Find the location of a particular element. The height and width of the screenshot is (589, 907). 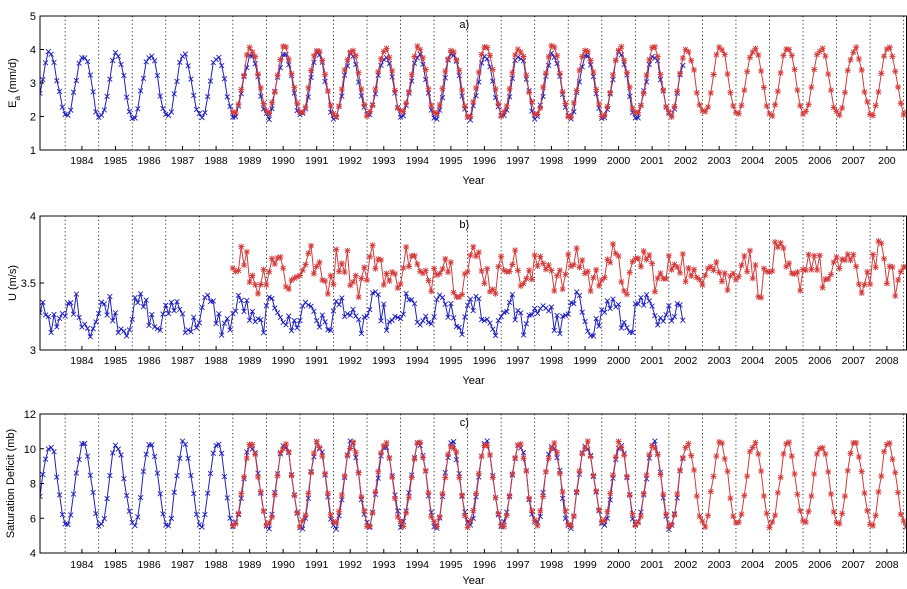

y-tick-label: 8 is located at coordinates (33, 485).